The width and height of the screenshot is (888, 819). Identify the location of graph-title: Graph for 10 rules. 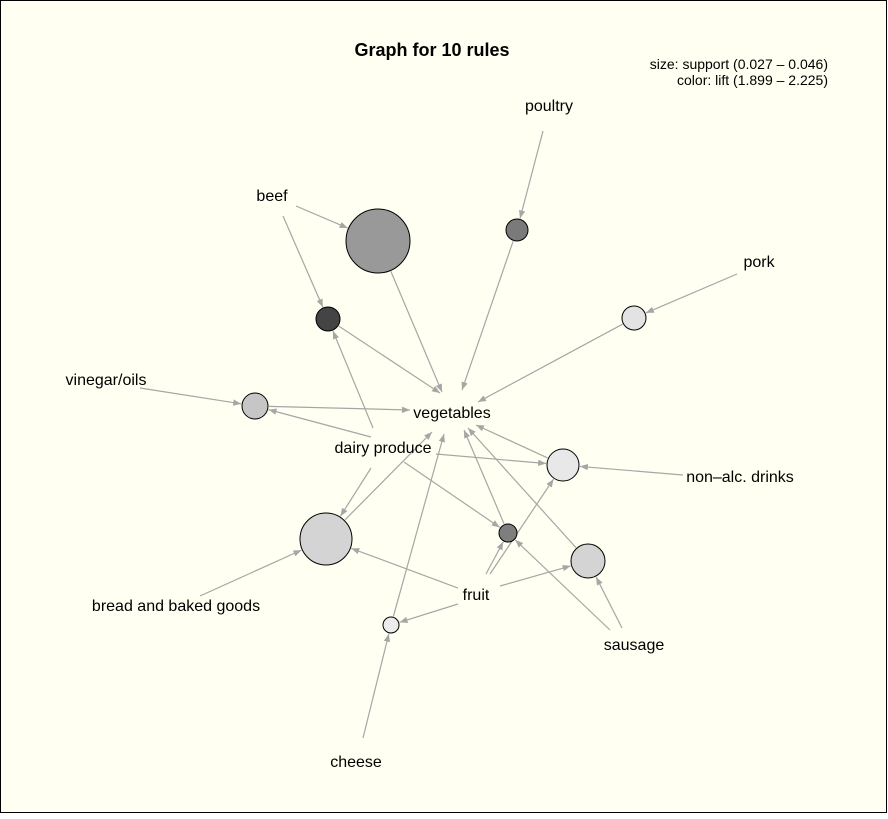
(431, 50).